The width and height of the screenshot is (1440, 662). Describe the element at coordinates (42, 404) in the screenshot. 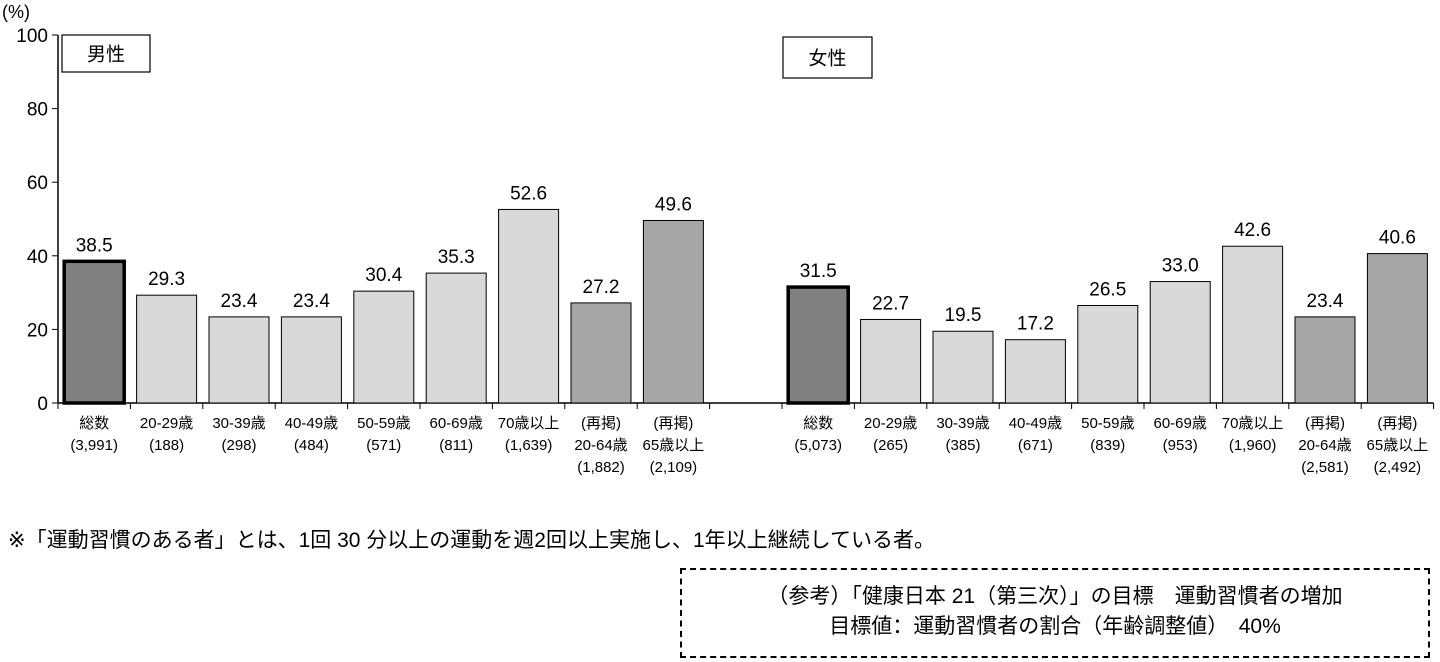

I see `y-tick-label: 0` at that location.